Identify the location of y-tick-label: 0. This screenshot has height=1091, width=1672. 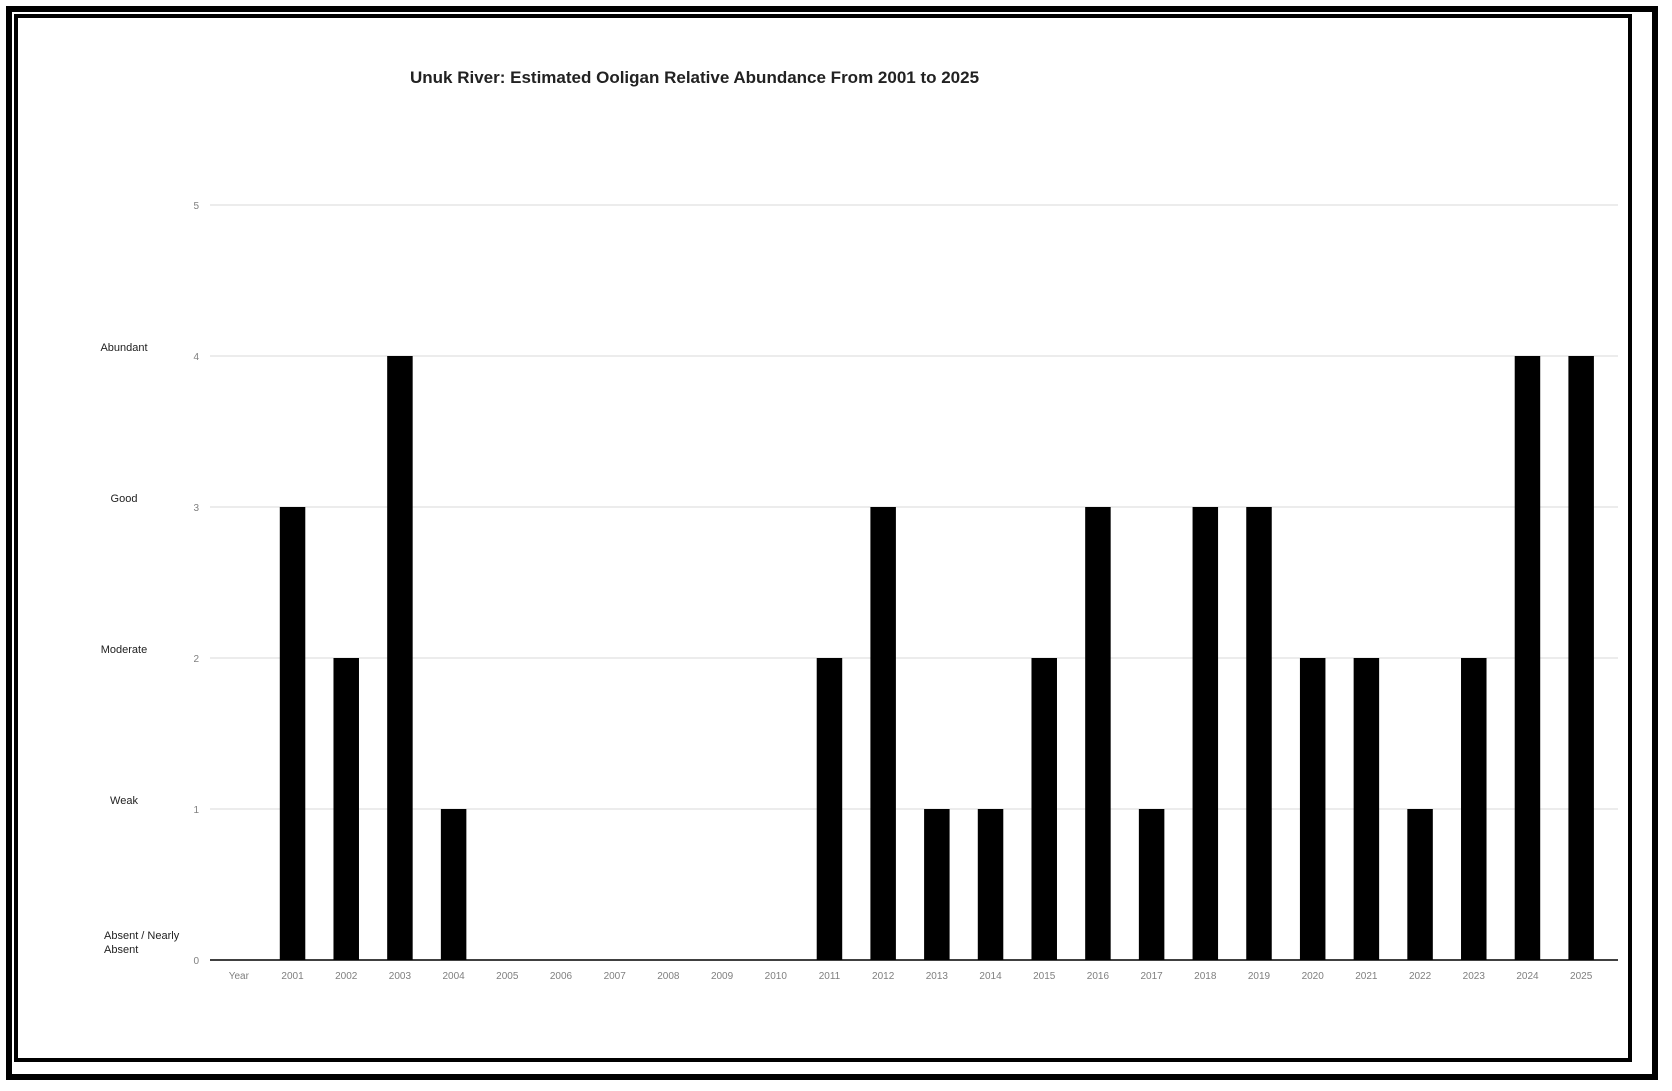
(196, 961).